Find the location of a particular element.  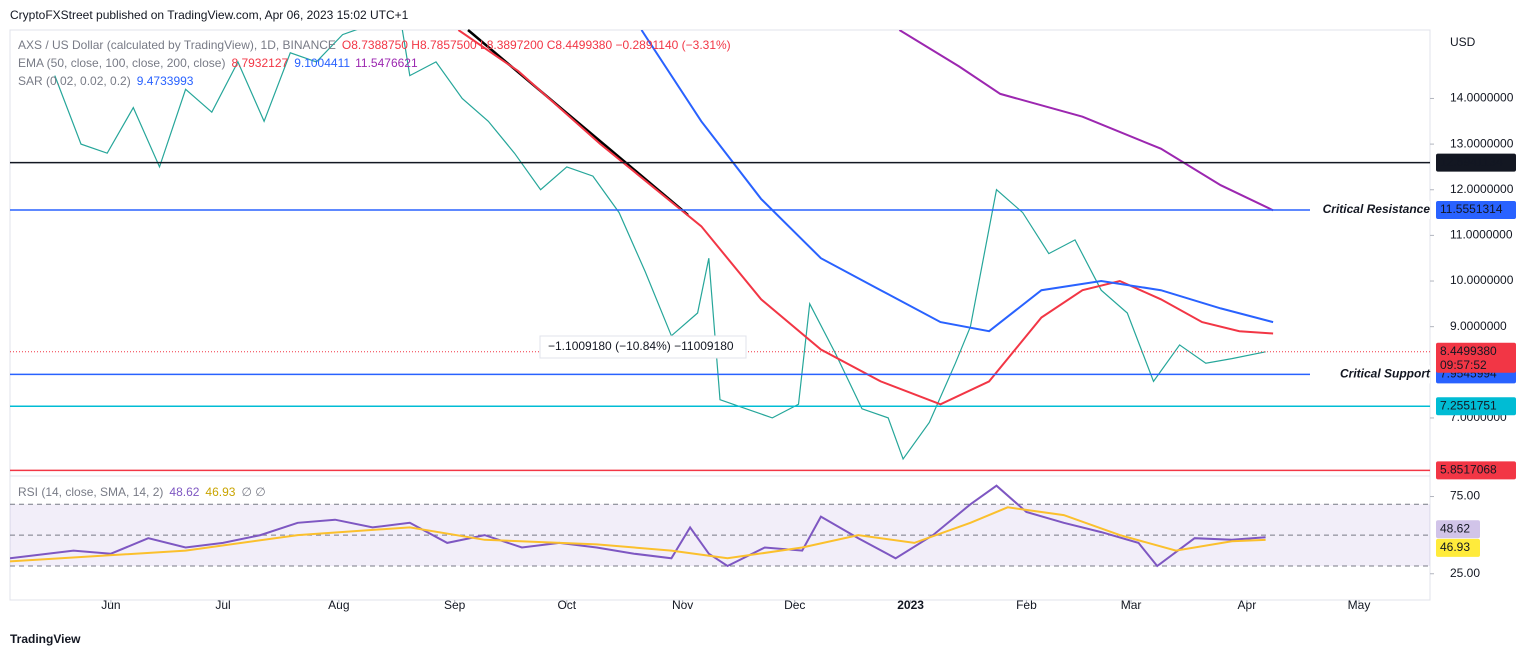

legend-text: 11.5476621 is located at coordinates (386, 63).